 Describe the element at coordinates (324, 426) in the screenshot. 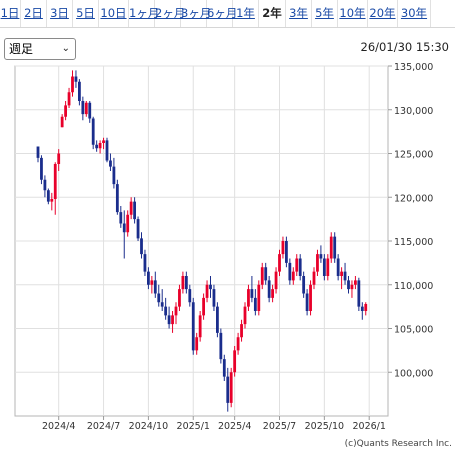

I see `x-tick-label: 2025/10` at that location.